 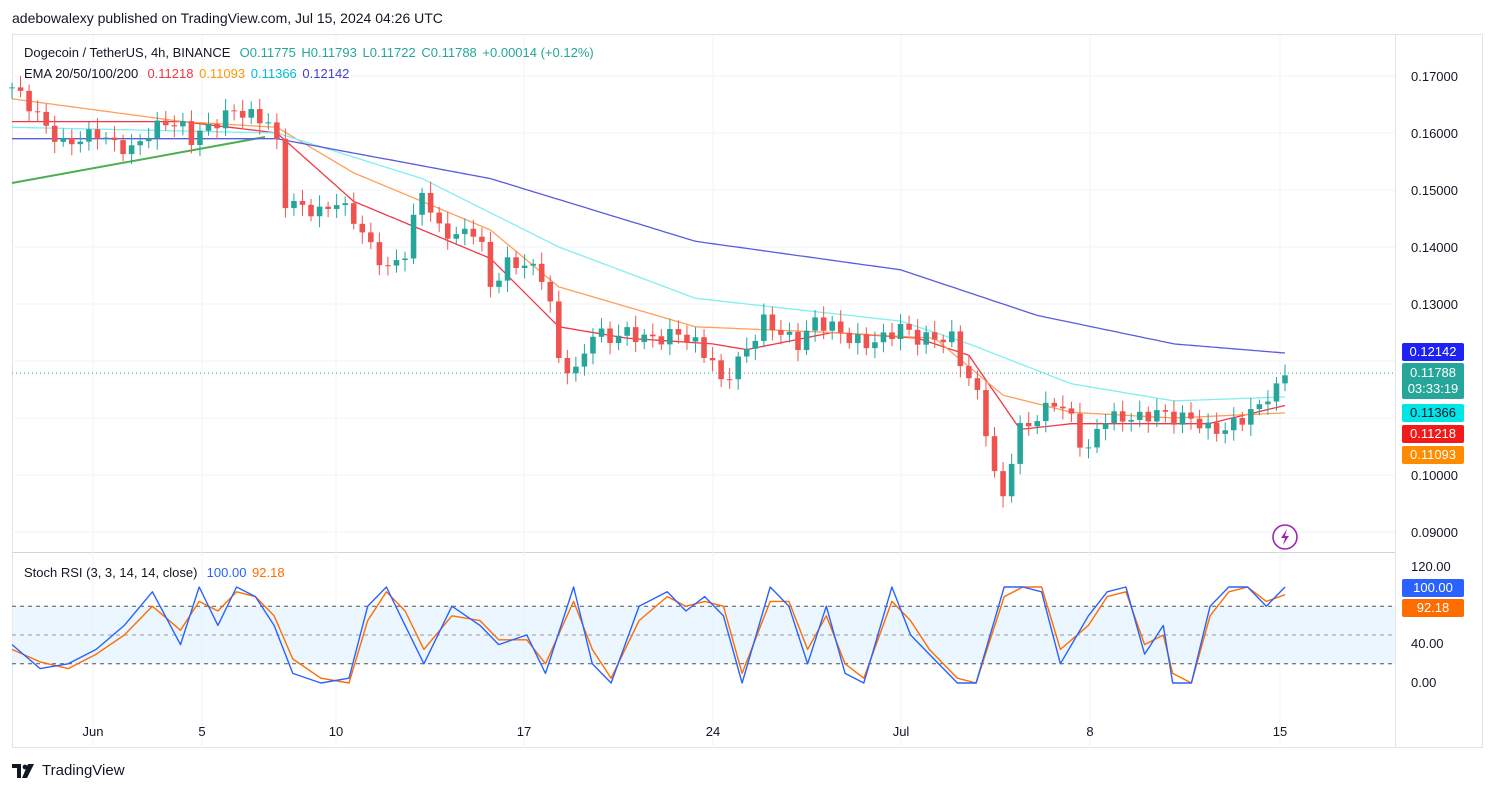 I want to click on tradingview-logo: TradingView, so click(x=68, y=770).